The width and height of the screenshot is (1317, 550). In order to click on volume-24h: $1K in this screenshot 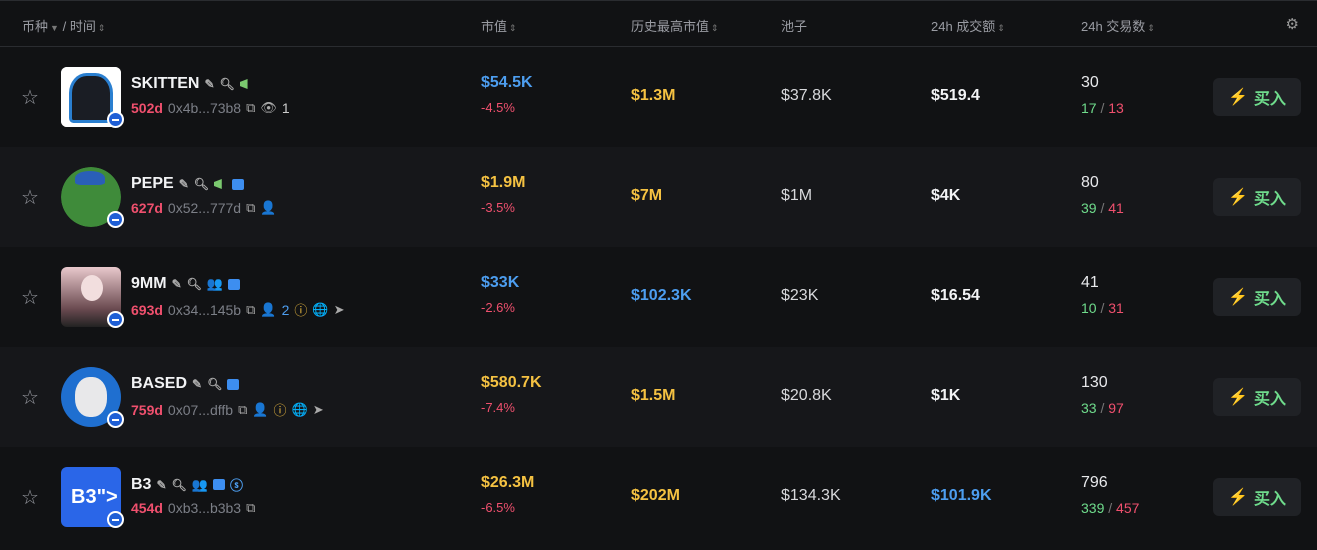, I will do `click(946, 395)`.